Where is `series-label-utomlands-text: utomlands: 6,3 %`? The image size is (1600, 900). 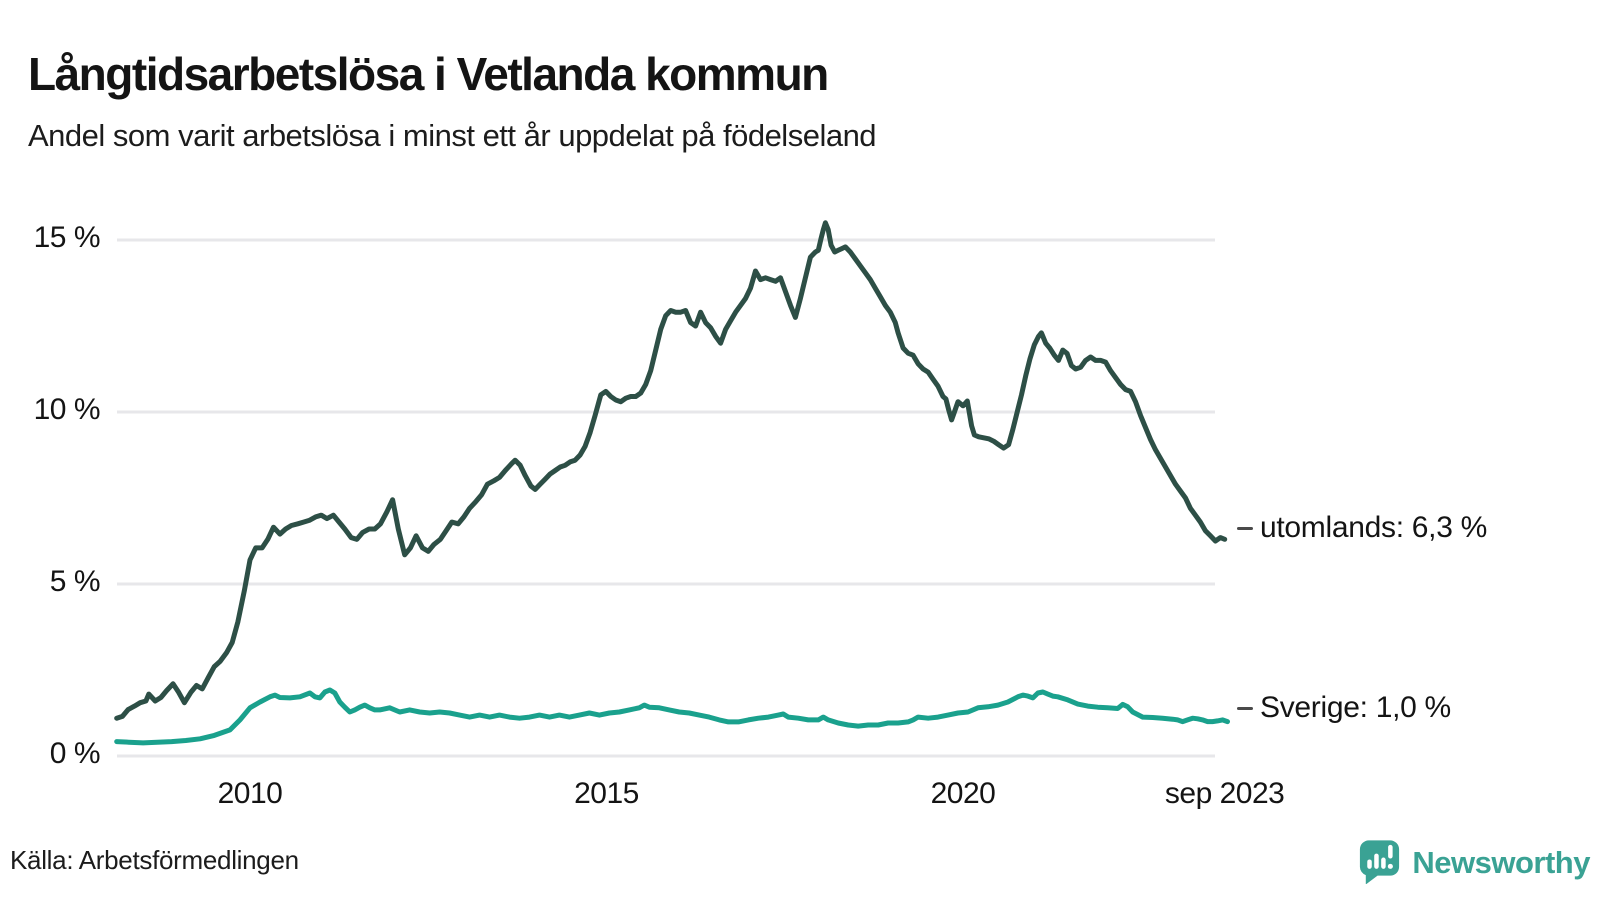 series-label-utomlands-text: utomlands: 6,3 % is located at coordinates (1373, 527).